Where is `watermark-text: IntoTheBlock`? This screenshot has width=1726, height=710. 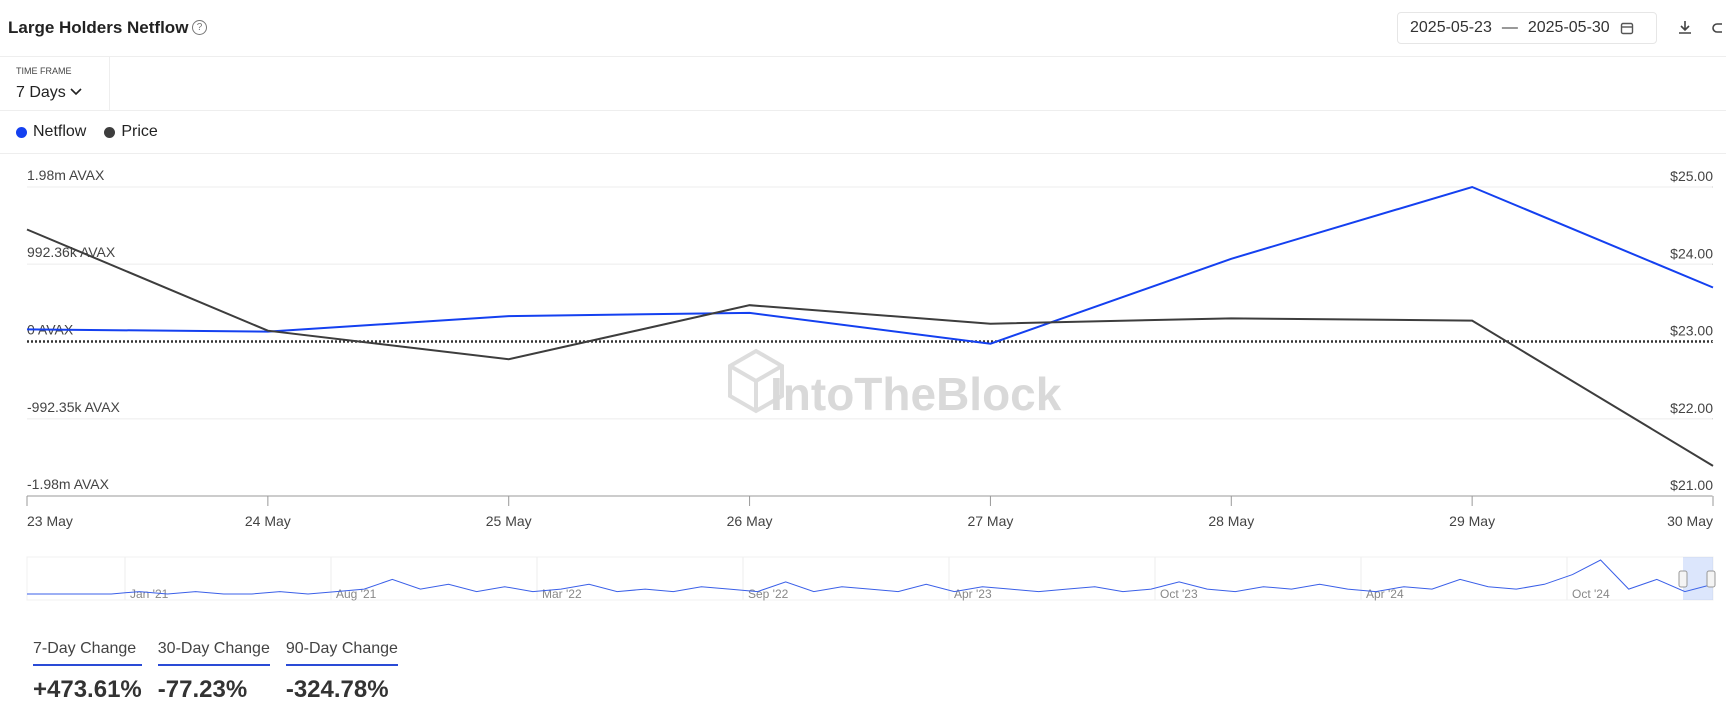 watermark-text: IntoTheBlock is located at coordinates (916, 394).